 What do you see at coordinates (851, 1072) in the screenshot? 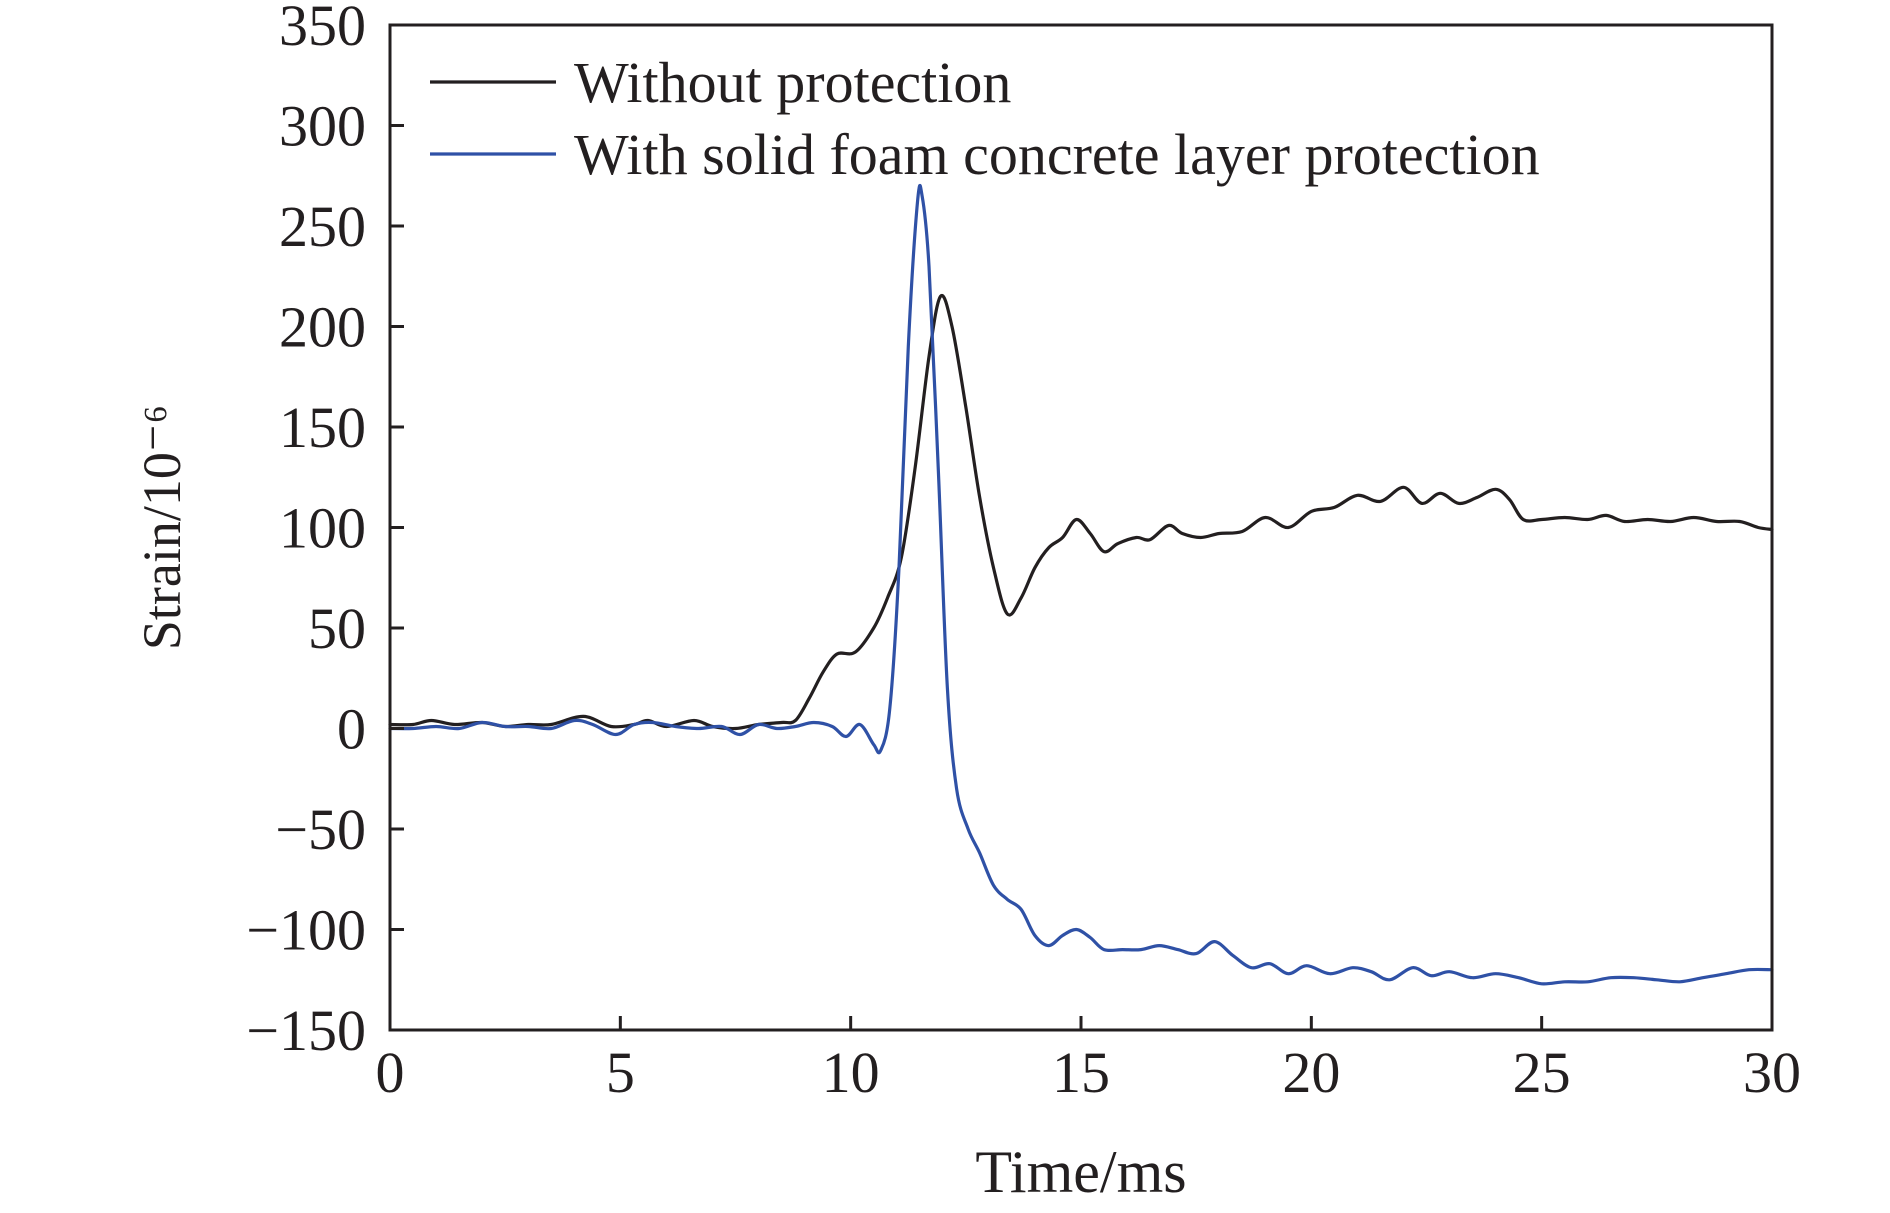
I see `x-tick-label: 10` at bounding box center [851, 1072].